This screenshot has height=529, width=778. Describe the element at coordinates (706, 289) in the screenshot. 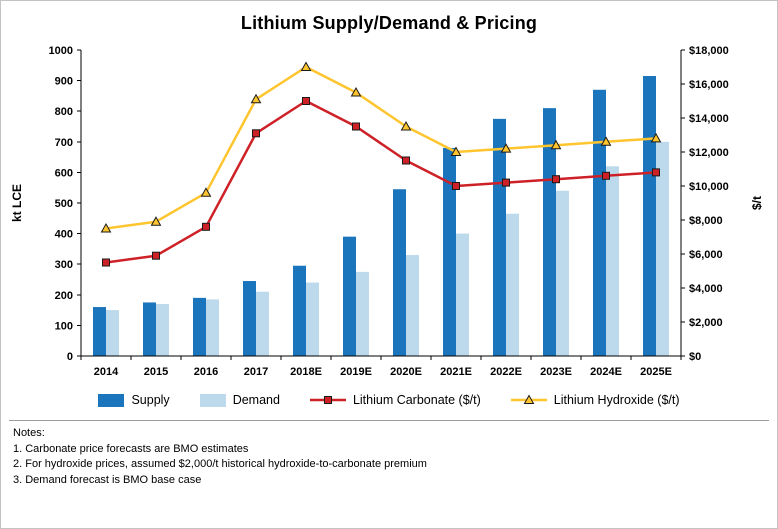

I see `svg-text: $4,000` at that location.